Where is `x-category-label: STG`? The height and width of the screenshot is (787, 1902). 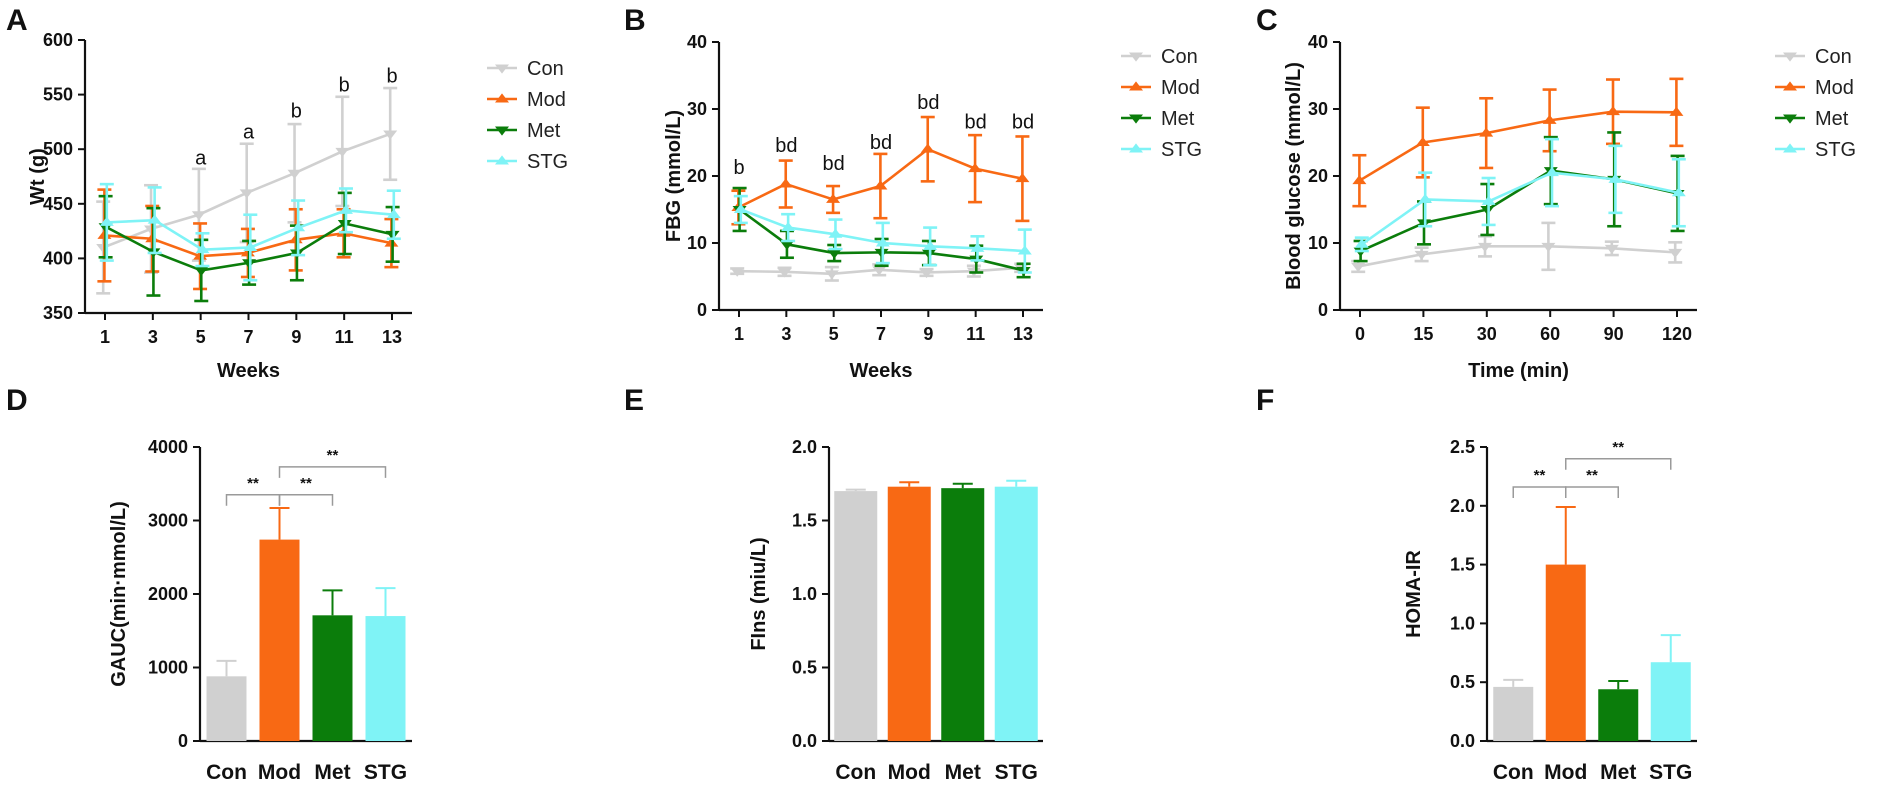 x-category-label: STG is located at coordinates (385, 772).